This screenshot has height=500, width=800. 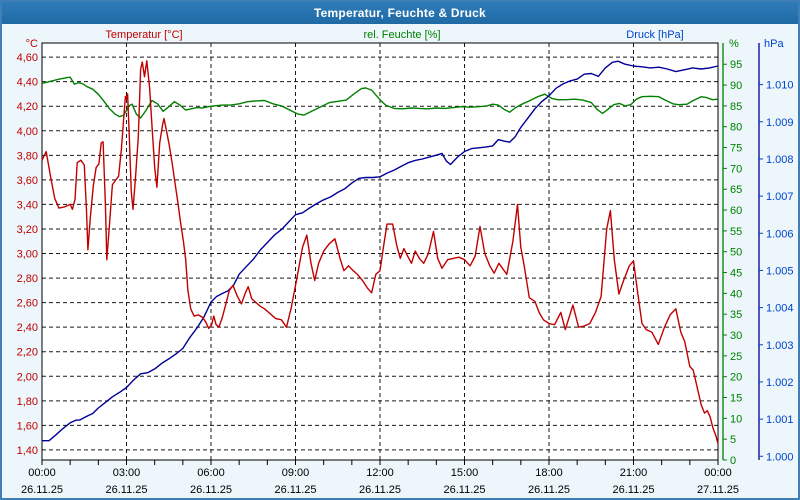 I want to click on humidity-tick-label: 70, so click(x=736, y=169).